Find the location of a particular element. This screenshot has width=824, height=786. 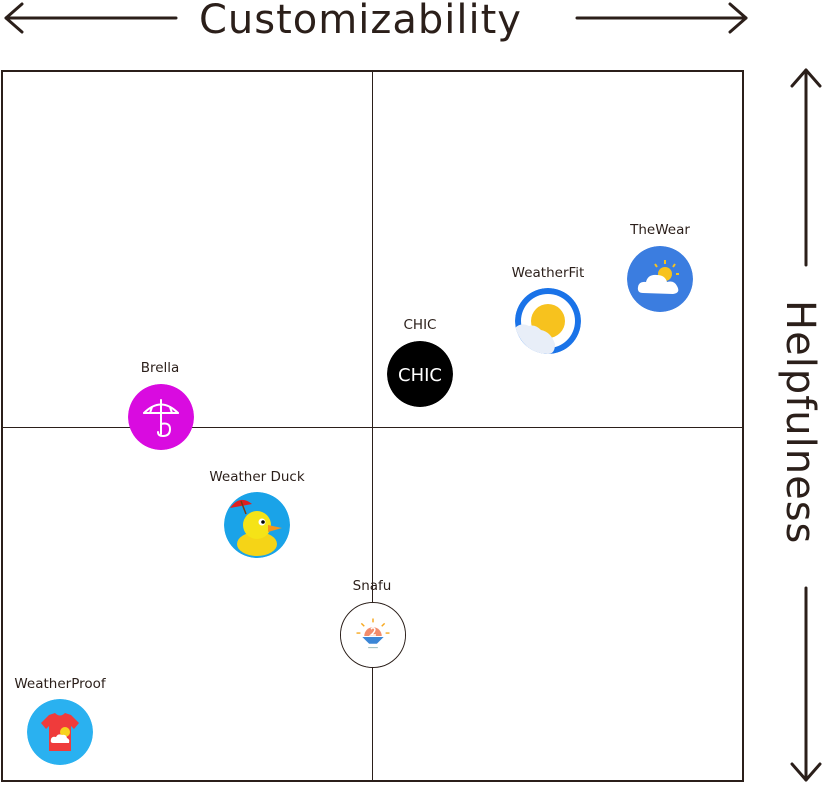

app-label-weatherproof: WeatherProof is located at coordinates (60, 684).